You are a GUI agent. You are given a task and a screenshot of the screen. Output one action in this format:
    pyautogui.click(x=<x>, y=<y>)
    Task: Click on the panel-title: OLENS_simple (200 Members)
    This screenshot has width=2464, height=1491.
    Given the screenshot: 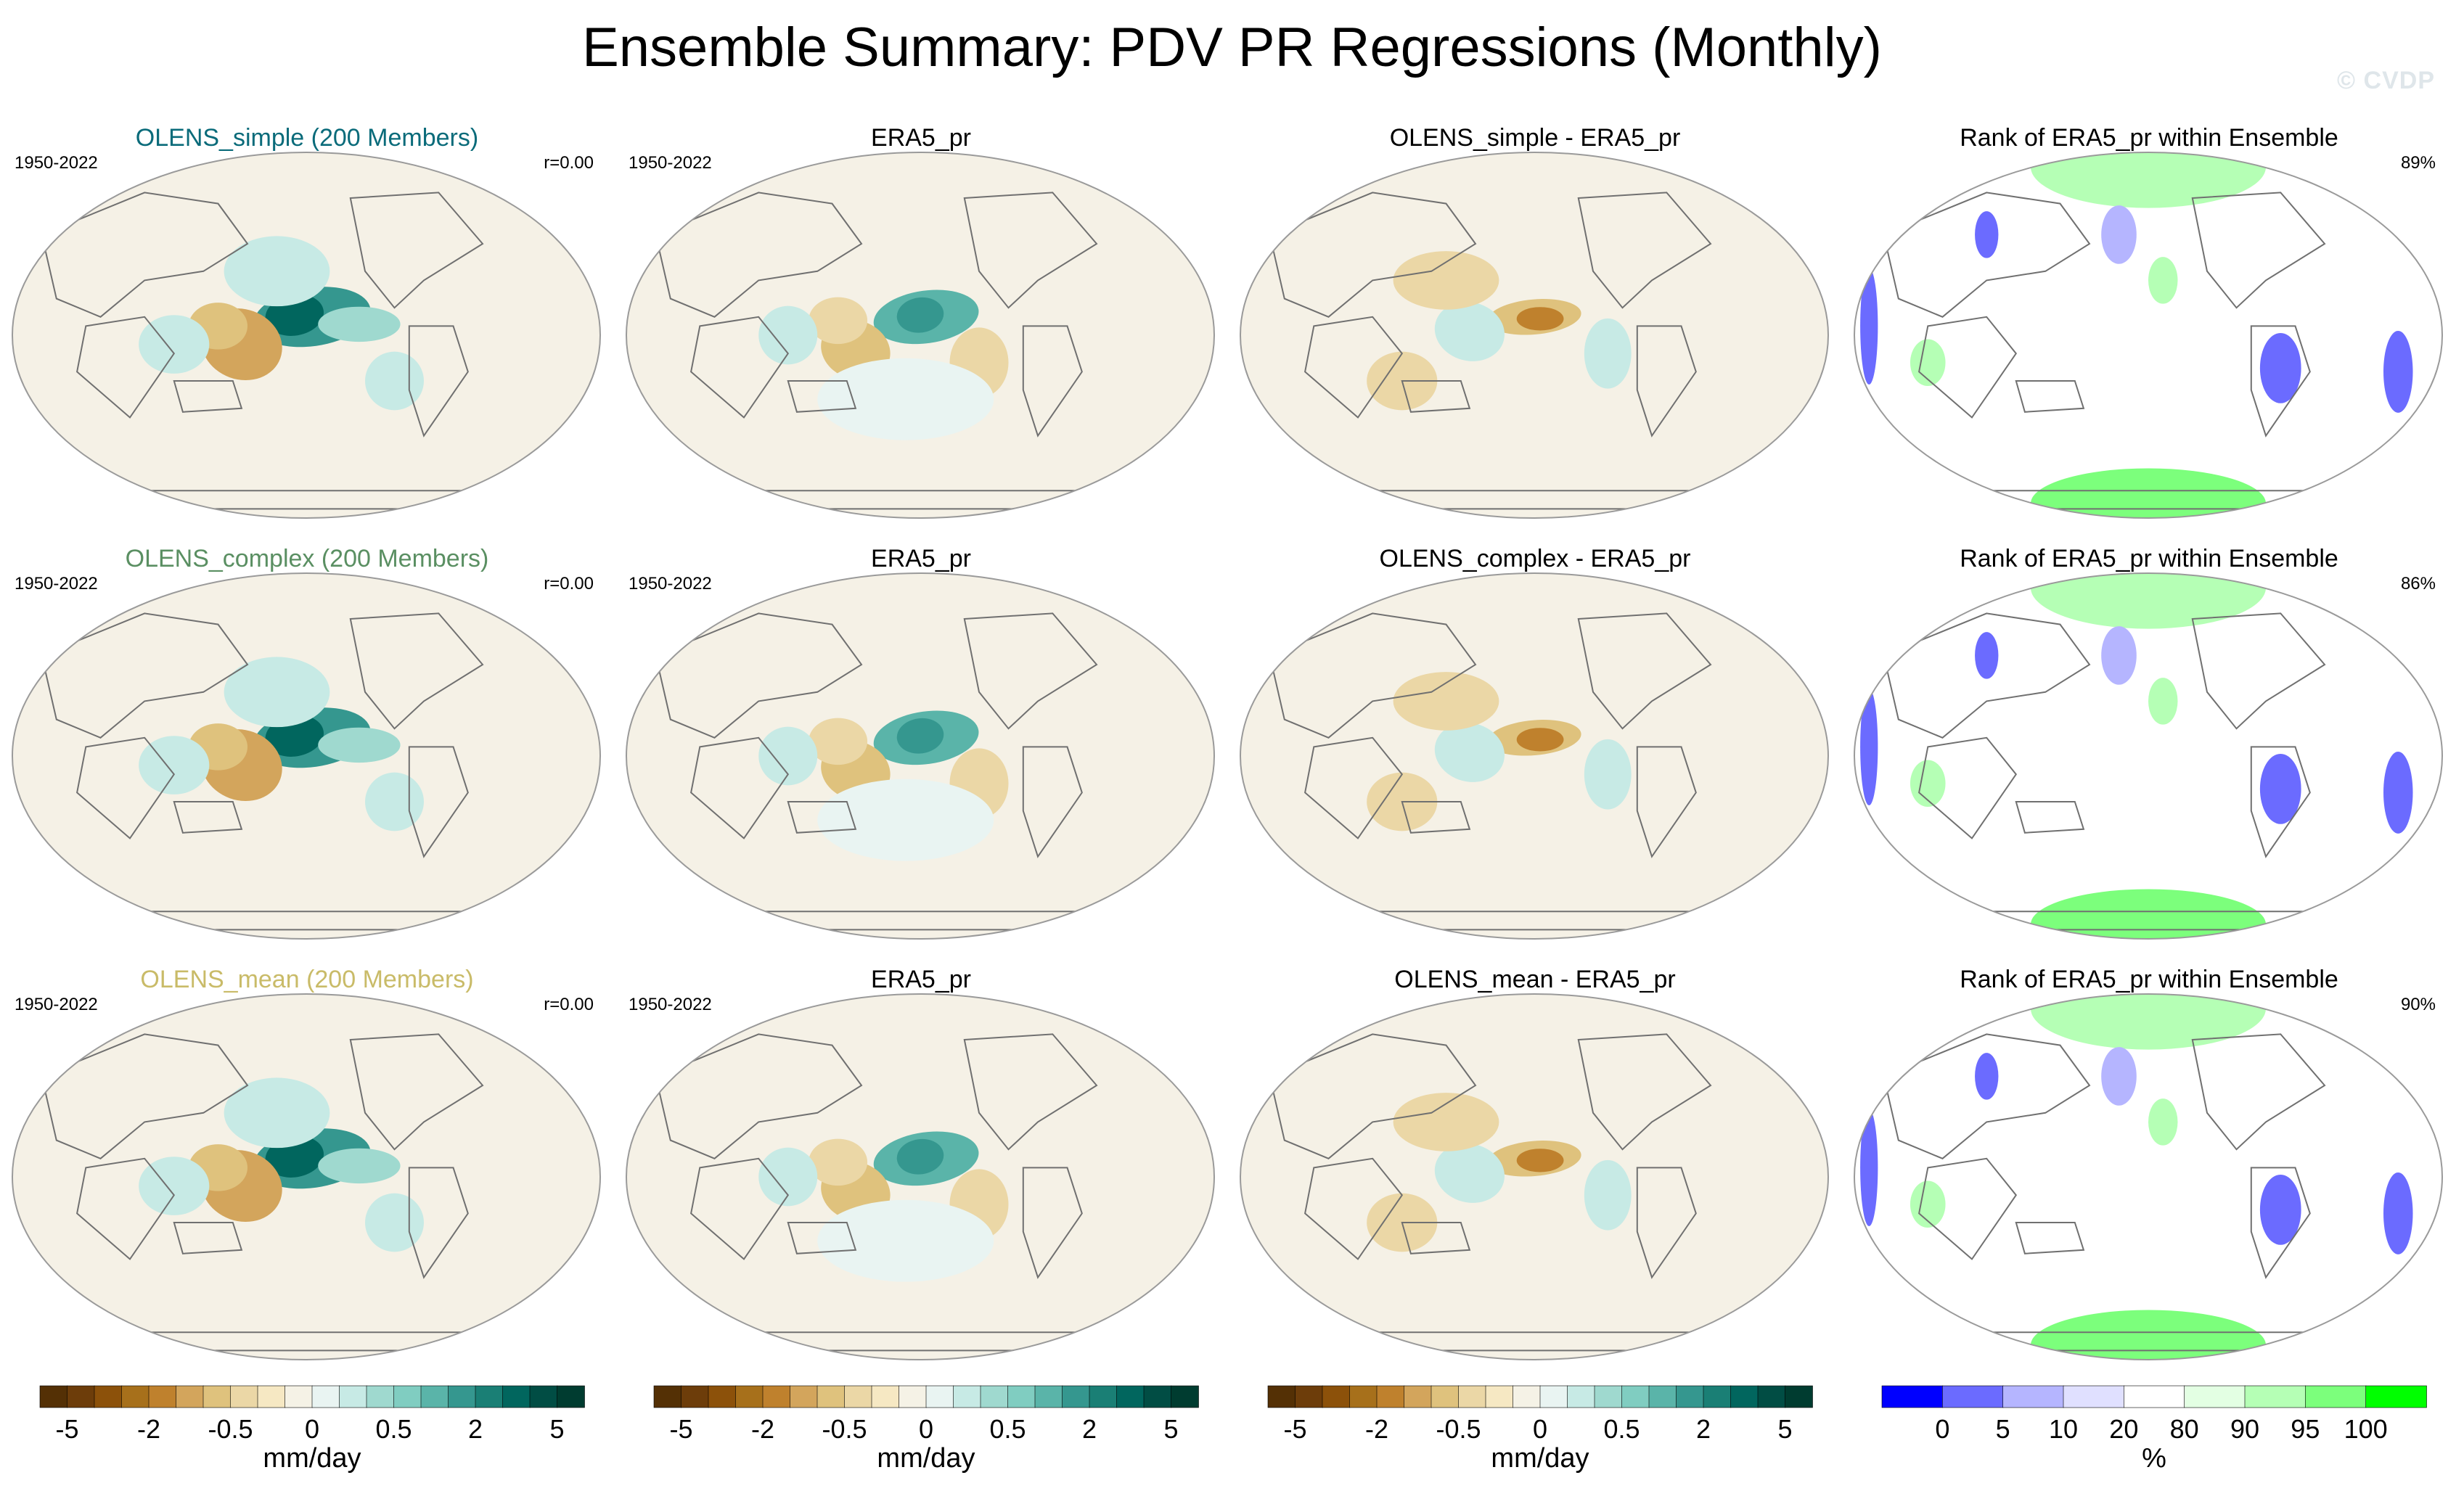 What is the action you would take?
    pyautogui.click(x=307, y=138)
    